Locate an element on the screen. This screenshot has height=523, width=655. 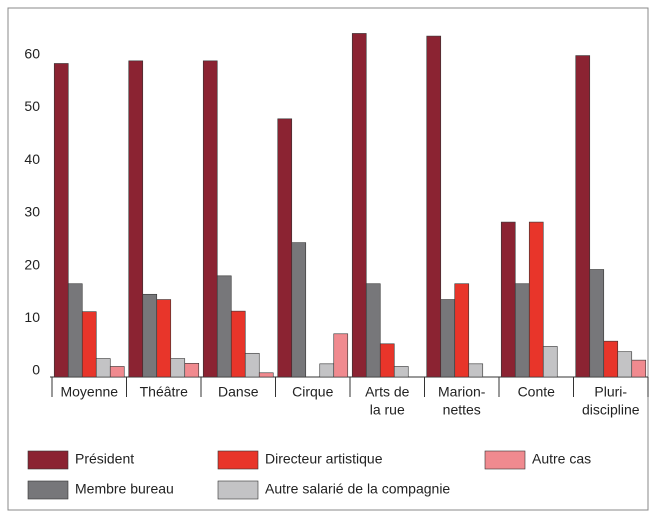
x-tick-label: Conte is located at coordinates (537, 392).